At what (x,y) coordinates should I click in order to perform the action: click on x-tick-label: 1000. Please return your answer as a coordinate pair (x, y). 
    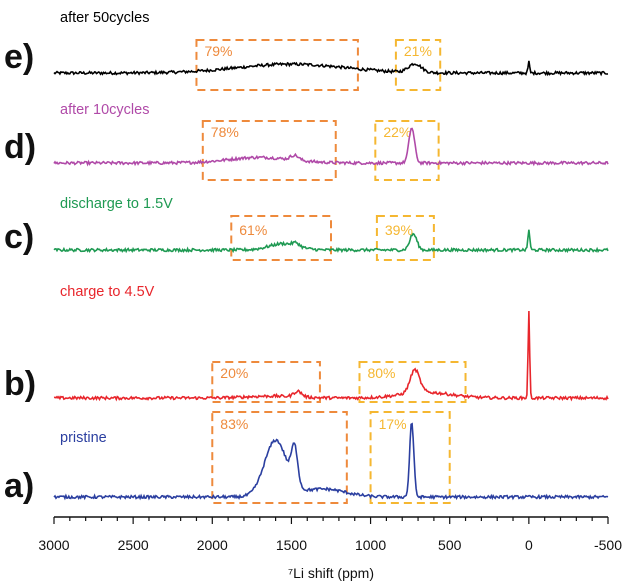
    Looking at the image, I should click on (370, 545).